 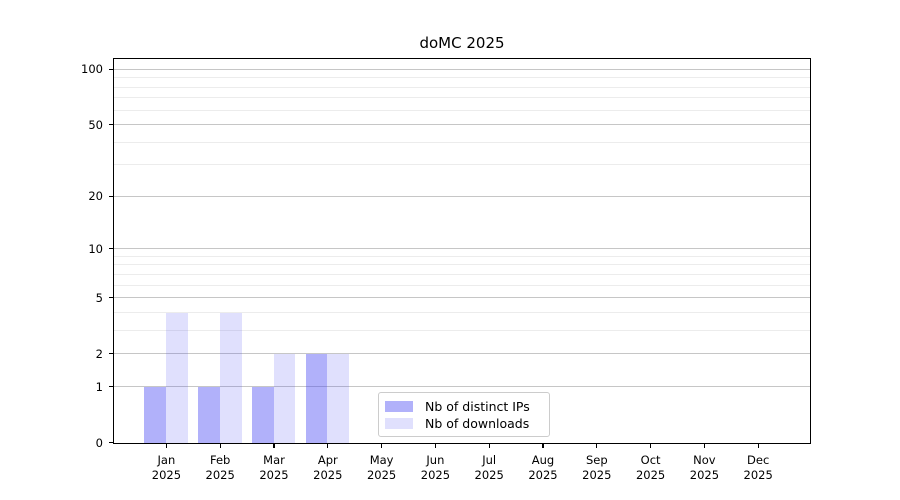 I want to click on bar-nb-of-distinct-ips-apr, so click(x=316, y=398).